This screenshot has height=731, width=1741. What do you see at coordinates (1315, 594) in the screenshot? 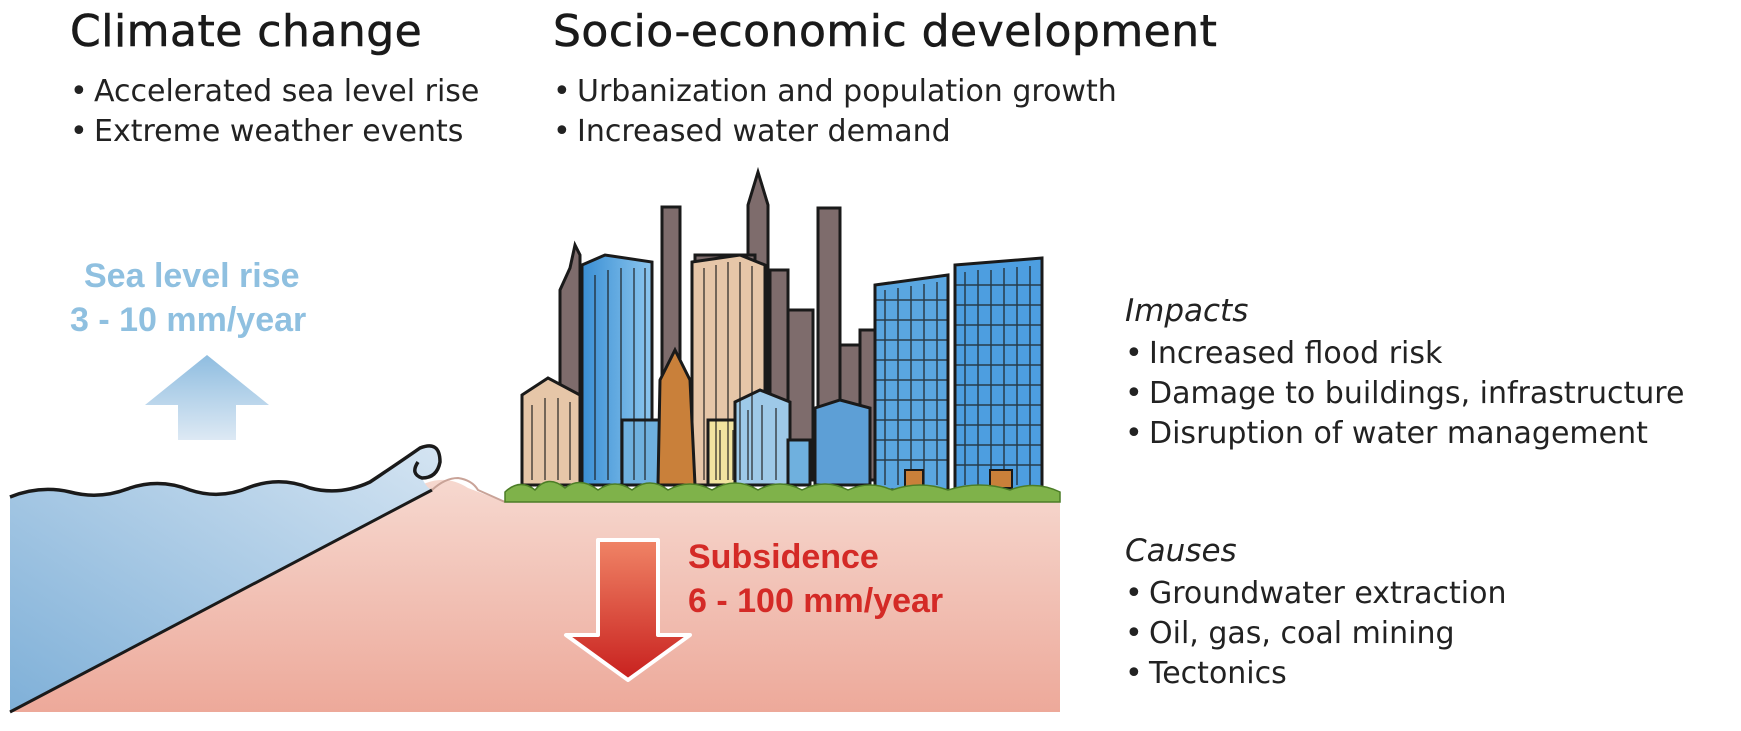
I see `list-item: Groundwater extraction` at bounding box center [1315, 594].